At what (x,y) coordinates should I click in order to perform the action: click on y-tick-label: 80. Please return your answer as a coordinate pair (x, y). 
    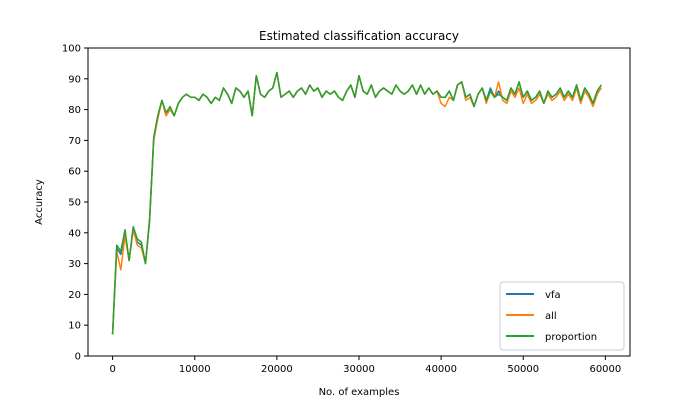
    Looking at the image, I should click on (74, 110).